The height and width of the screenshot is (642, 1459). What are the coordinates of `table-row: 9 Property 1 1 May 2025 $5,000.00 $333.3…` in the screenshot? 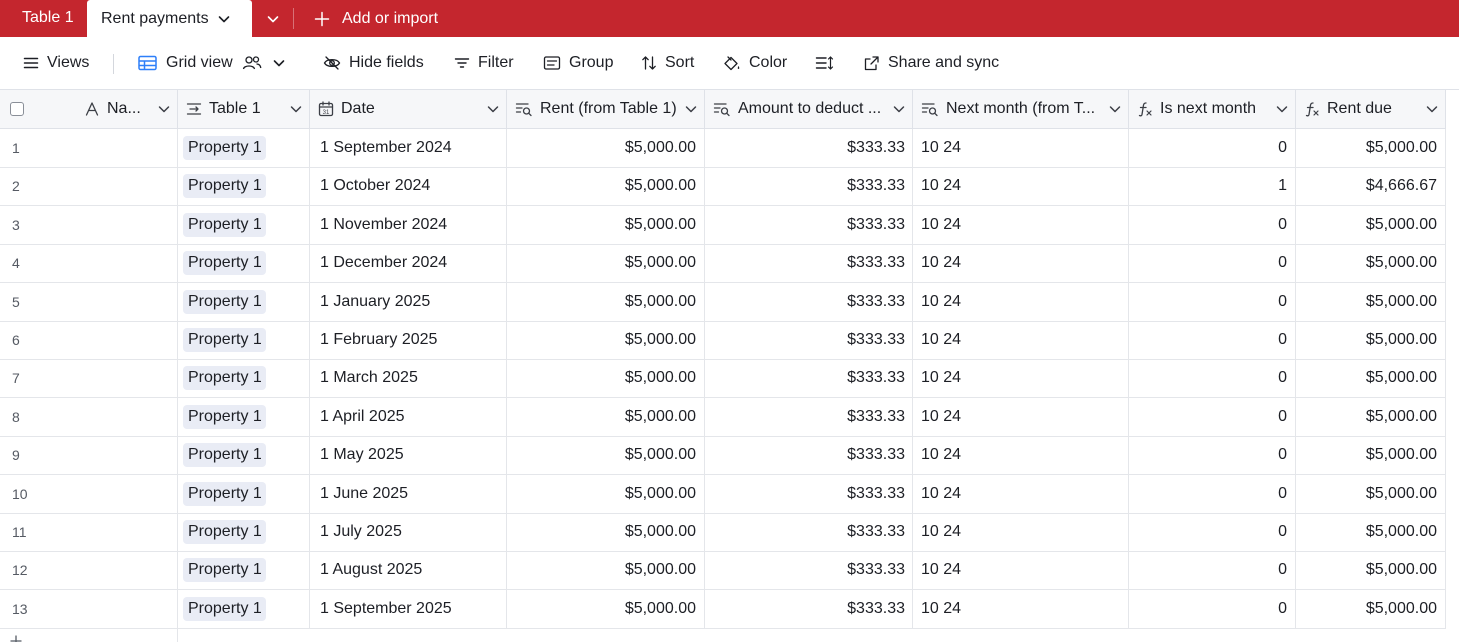 It's located at (723, 456).